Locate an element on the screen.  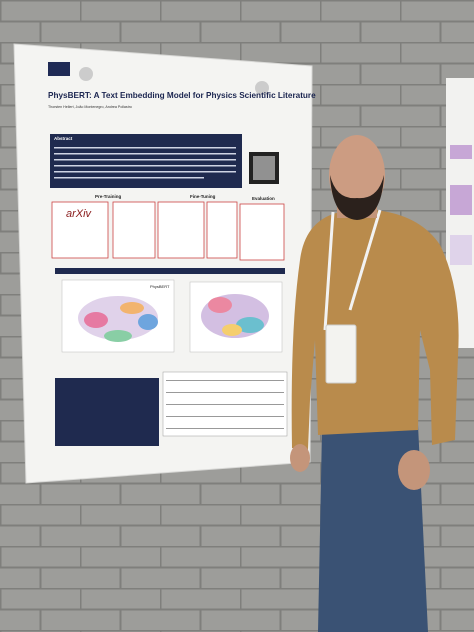
abstract-lines is located at coordinates (145, 163).